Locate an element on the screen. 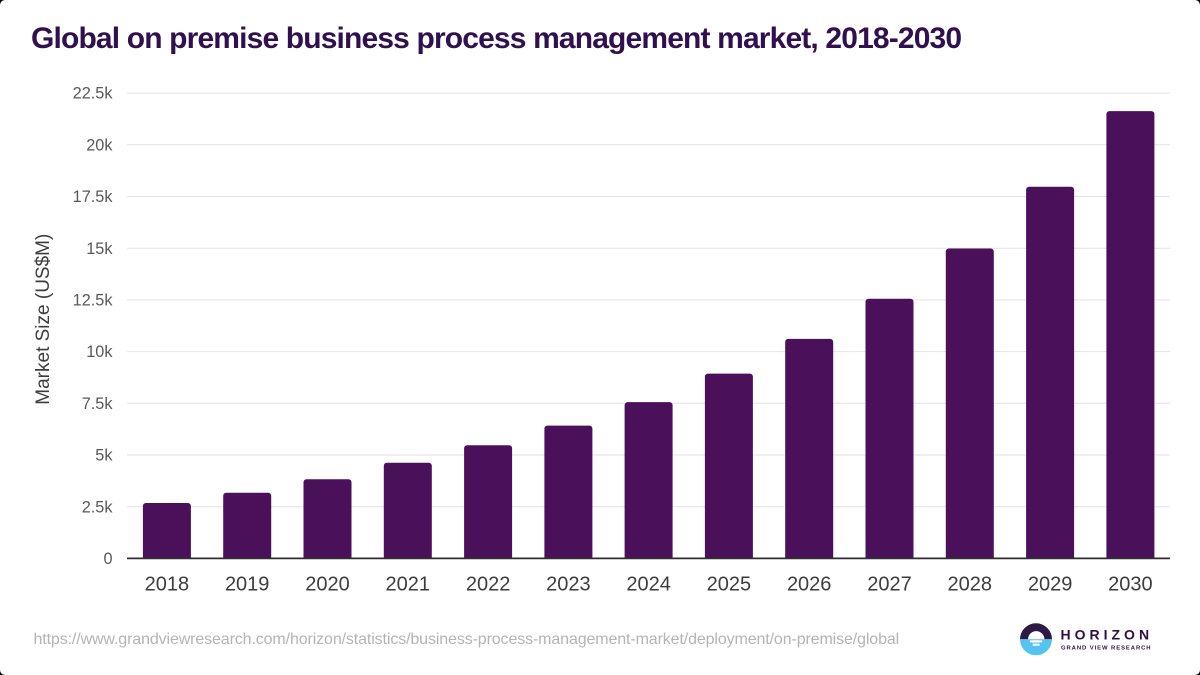 The image size is (1200, 675). svg-text: HORIZON is located at coordinates (1107, 634).